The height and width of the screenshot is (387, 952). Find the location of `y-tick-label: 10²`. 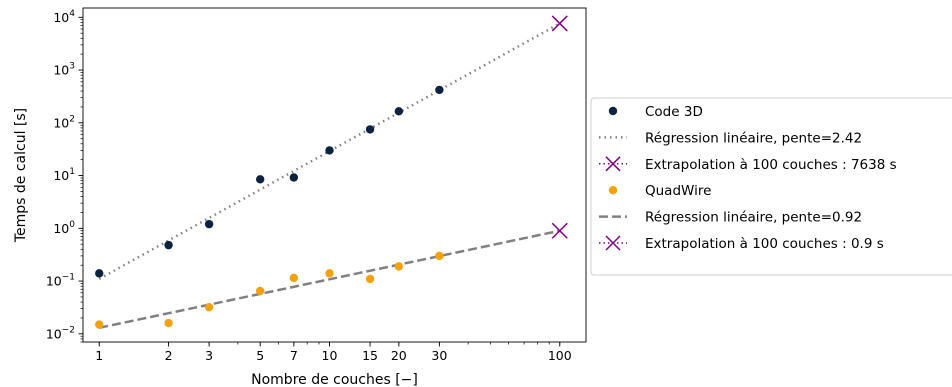

y-tick-label: 10² is located at coordinates (64, 122).